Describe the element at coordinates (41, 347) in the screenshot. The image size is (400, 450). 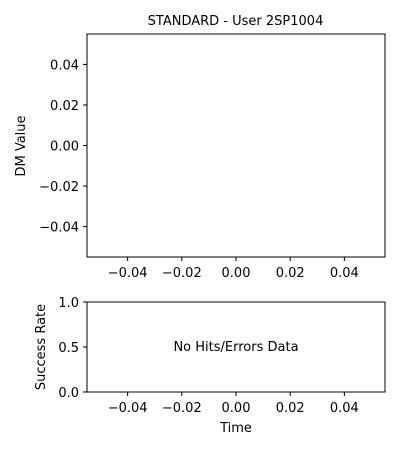
I see `bottom-chart-y-axis-label: Success Rate` at that location.